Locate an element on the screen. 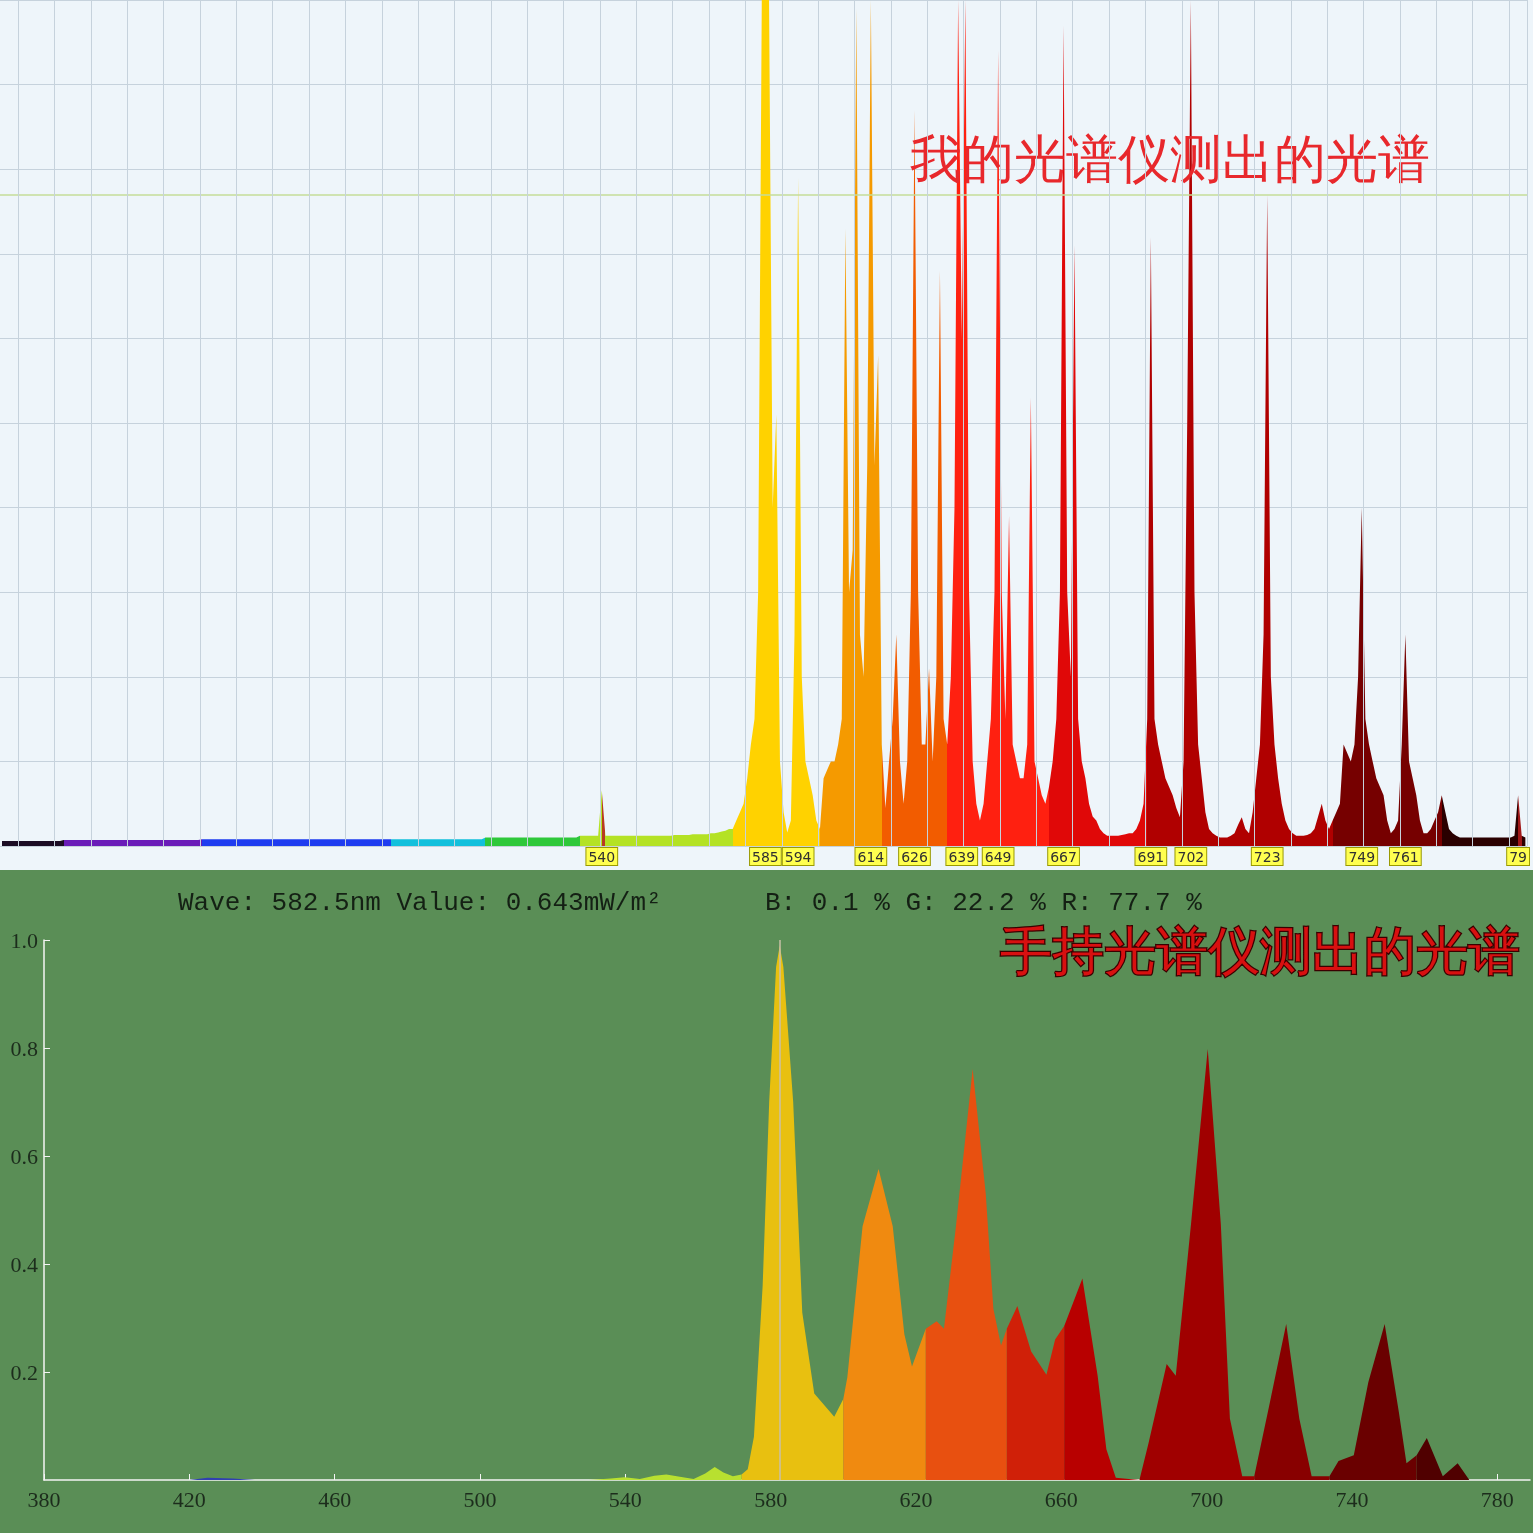 This screenshot has width=1533, height=1533. y-tick-label: 0.8 is located at coordinates (24, 1048).